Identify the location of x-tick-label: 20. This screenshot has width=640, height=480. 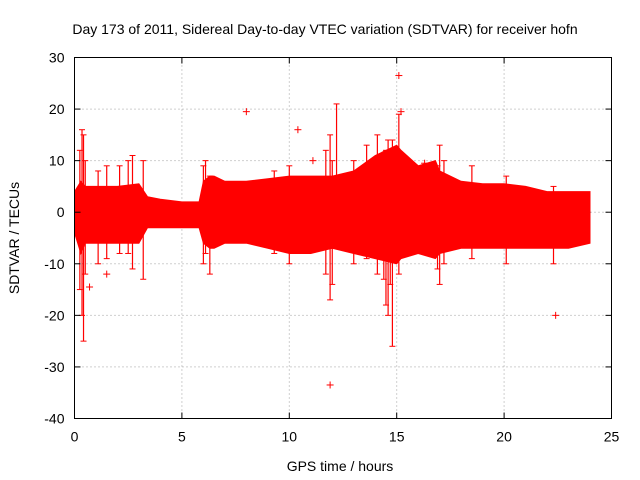
(504, 437).